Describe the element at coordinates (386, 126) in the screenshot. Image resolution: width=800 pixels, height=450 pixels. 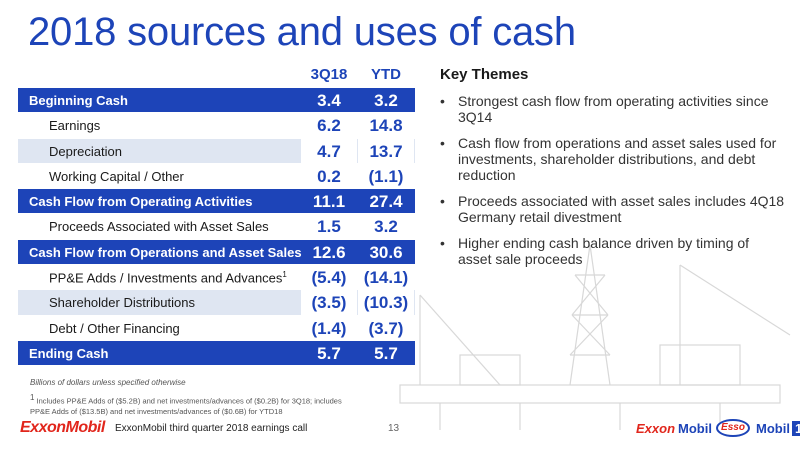
I see `value-ytd: 14.8` at that location.